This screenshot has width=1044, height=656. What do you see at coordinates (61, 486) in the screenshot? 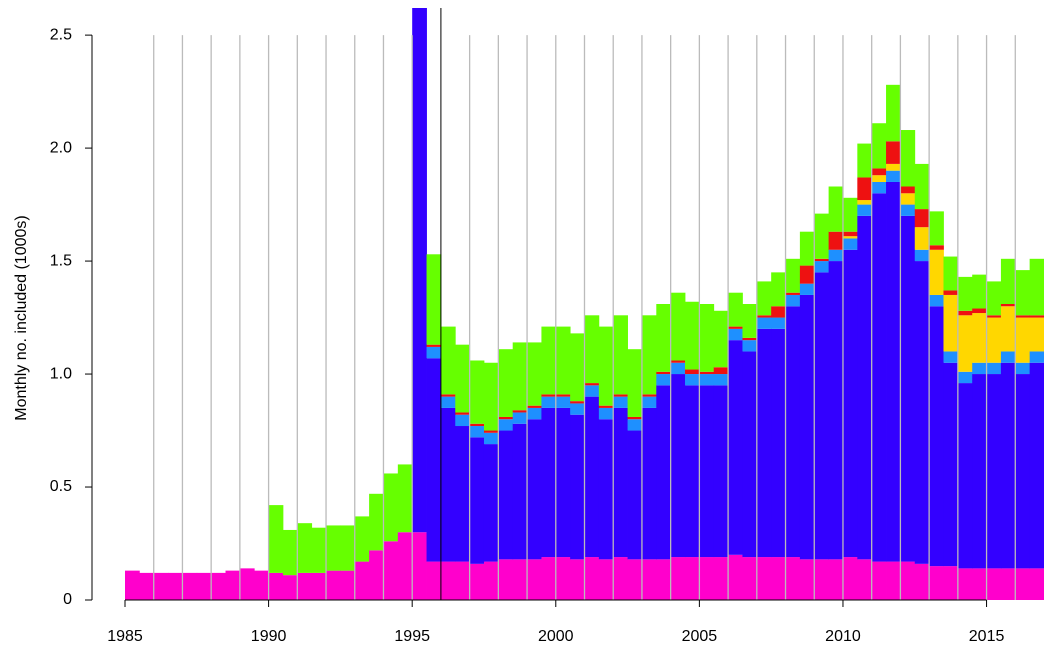
I see `y-tick-label: 0.5` at bounding box center [61, 486].